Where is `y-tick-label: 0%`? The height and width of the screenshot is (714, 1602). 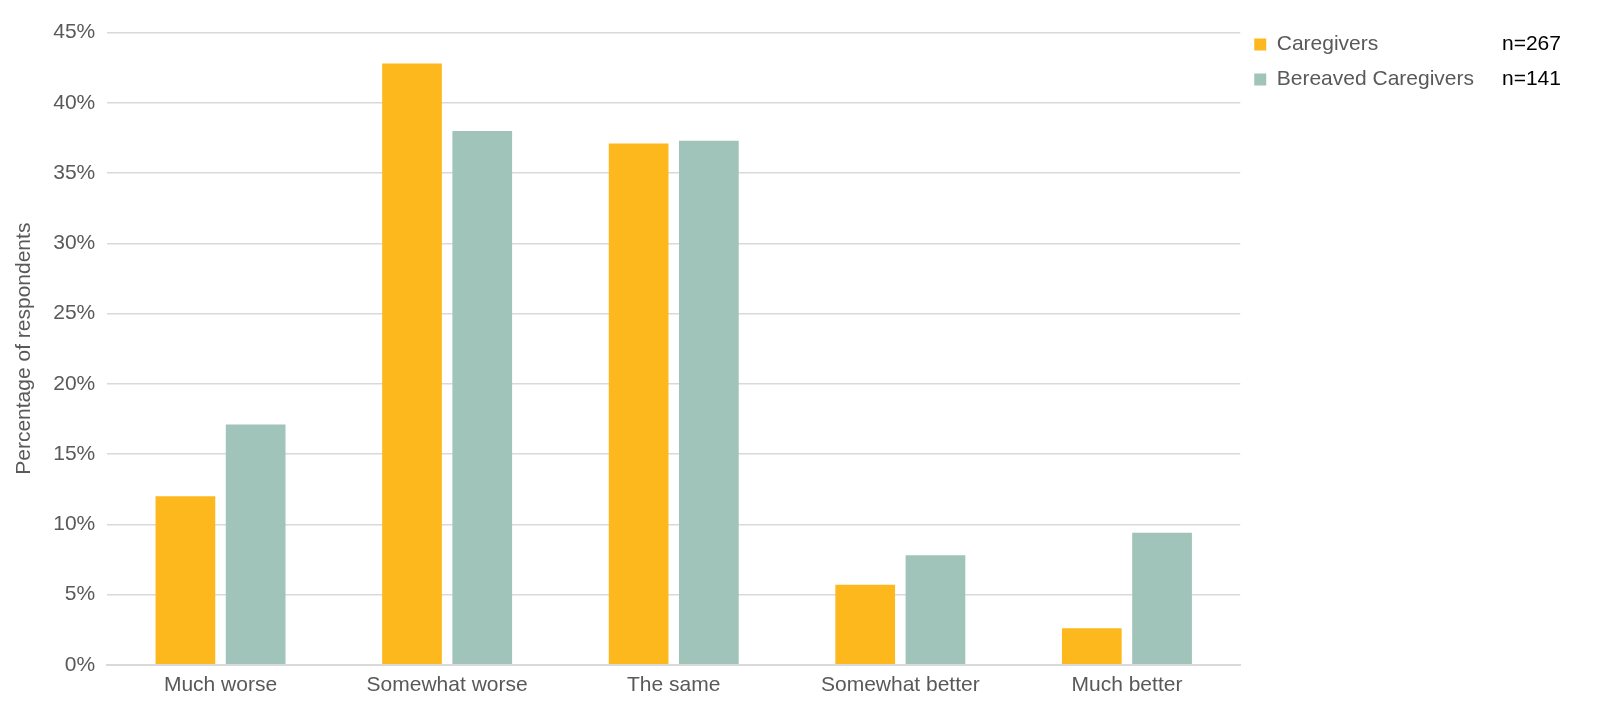
y-tick-label: 0% is located at coordinates (80, 663).